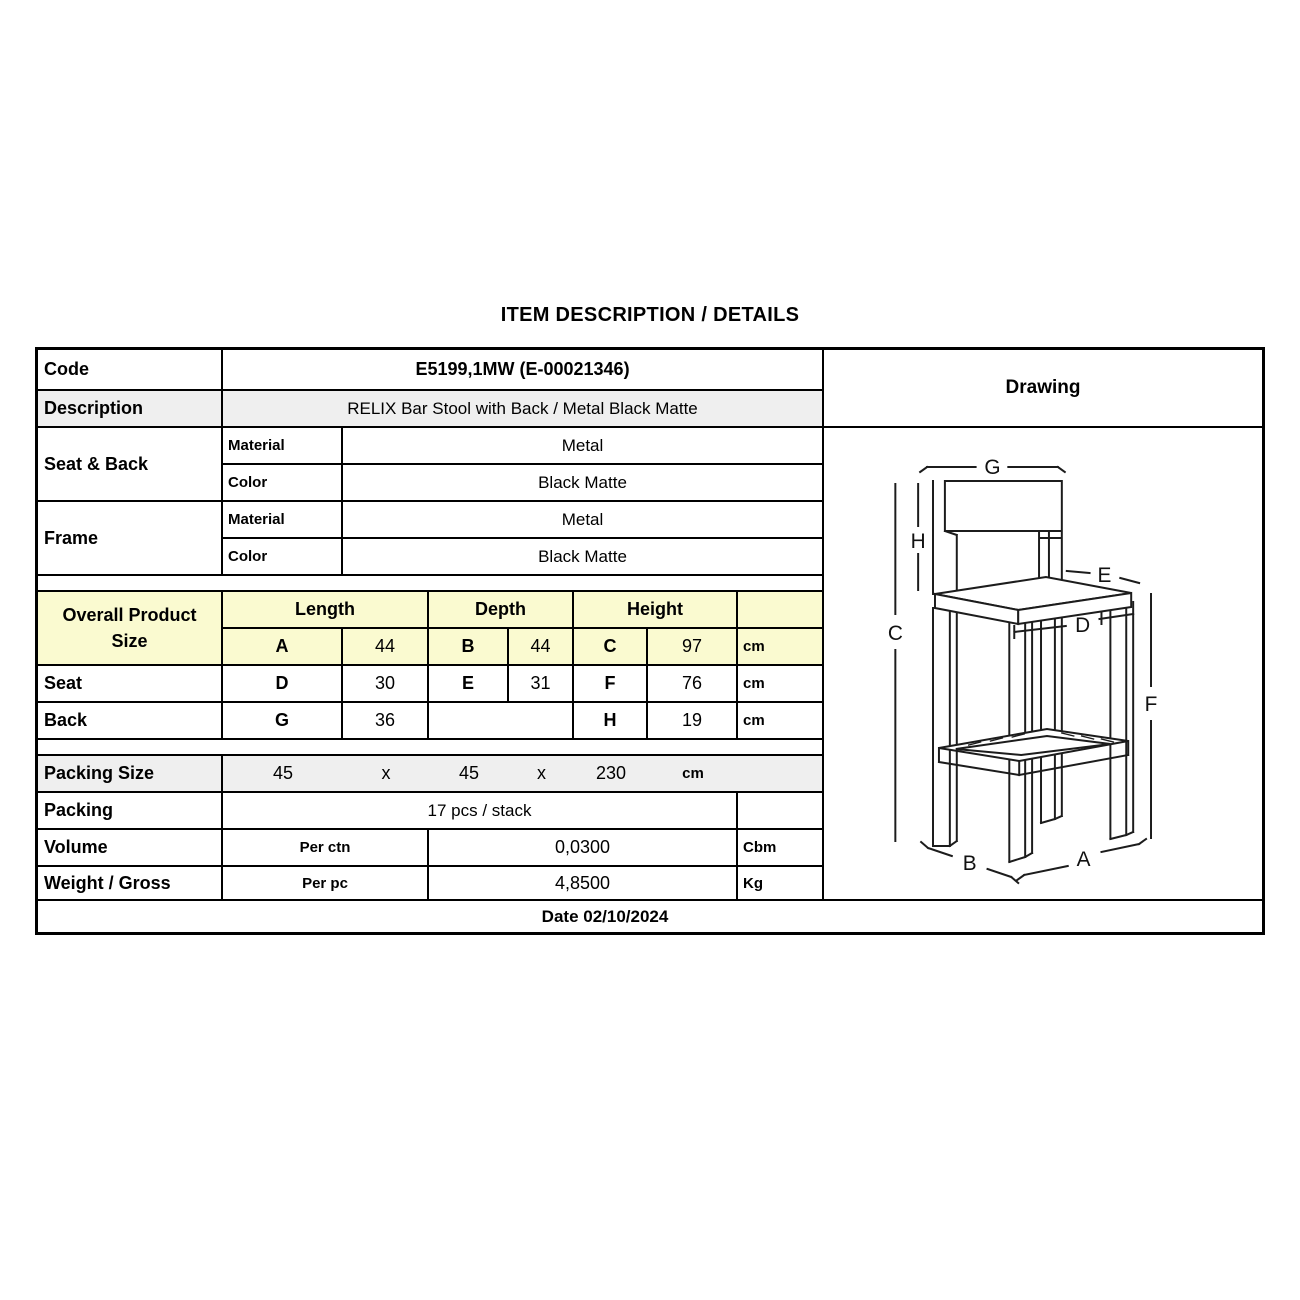 This screenshot has width=1300, height=1300. What do you see at coordinates (693, 646) in the screenshot?
I see `overall-height-value: 97` at bounding box center [693, 646].